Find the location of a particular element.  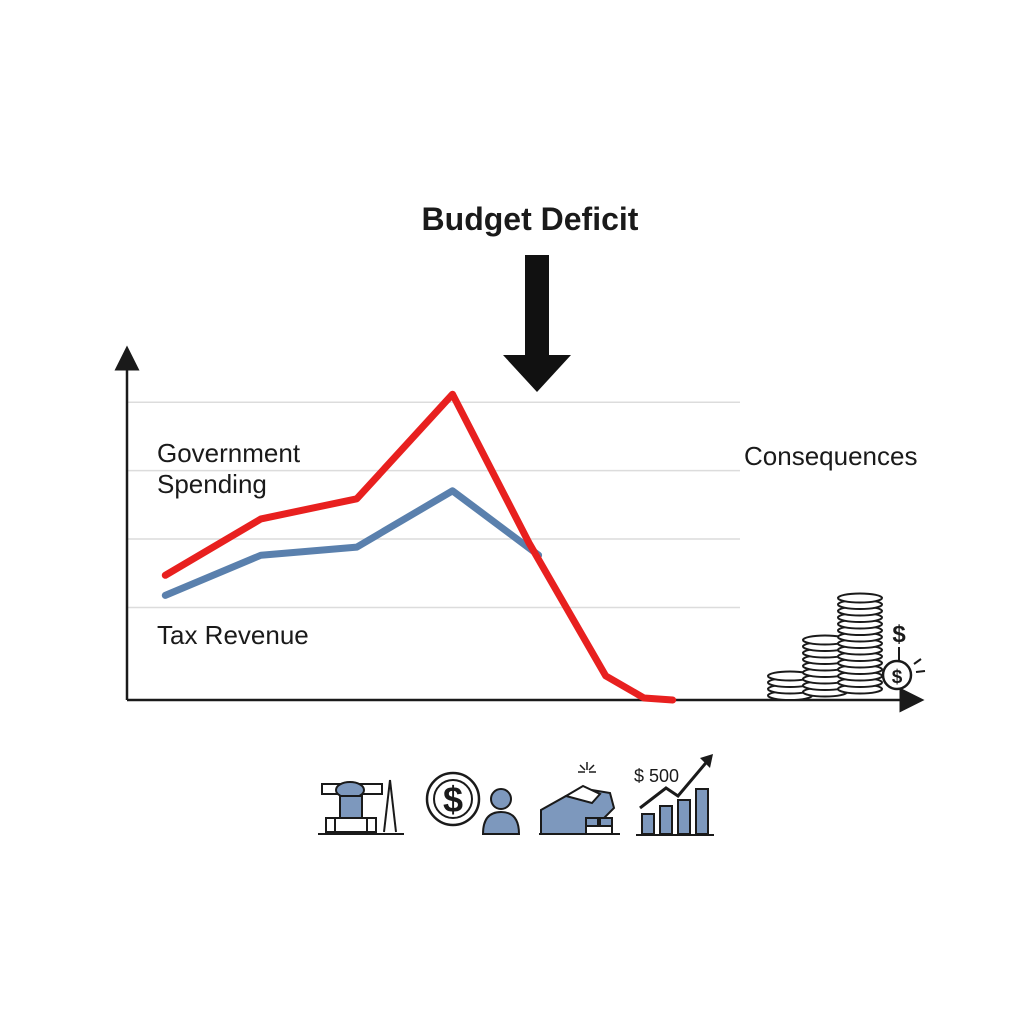

series-label-line-1: Government is located at coordinates (229, 453).